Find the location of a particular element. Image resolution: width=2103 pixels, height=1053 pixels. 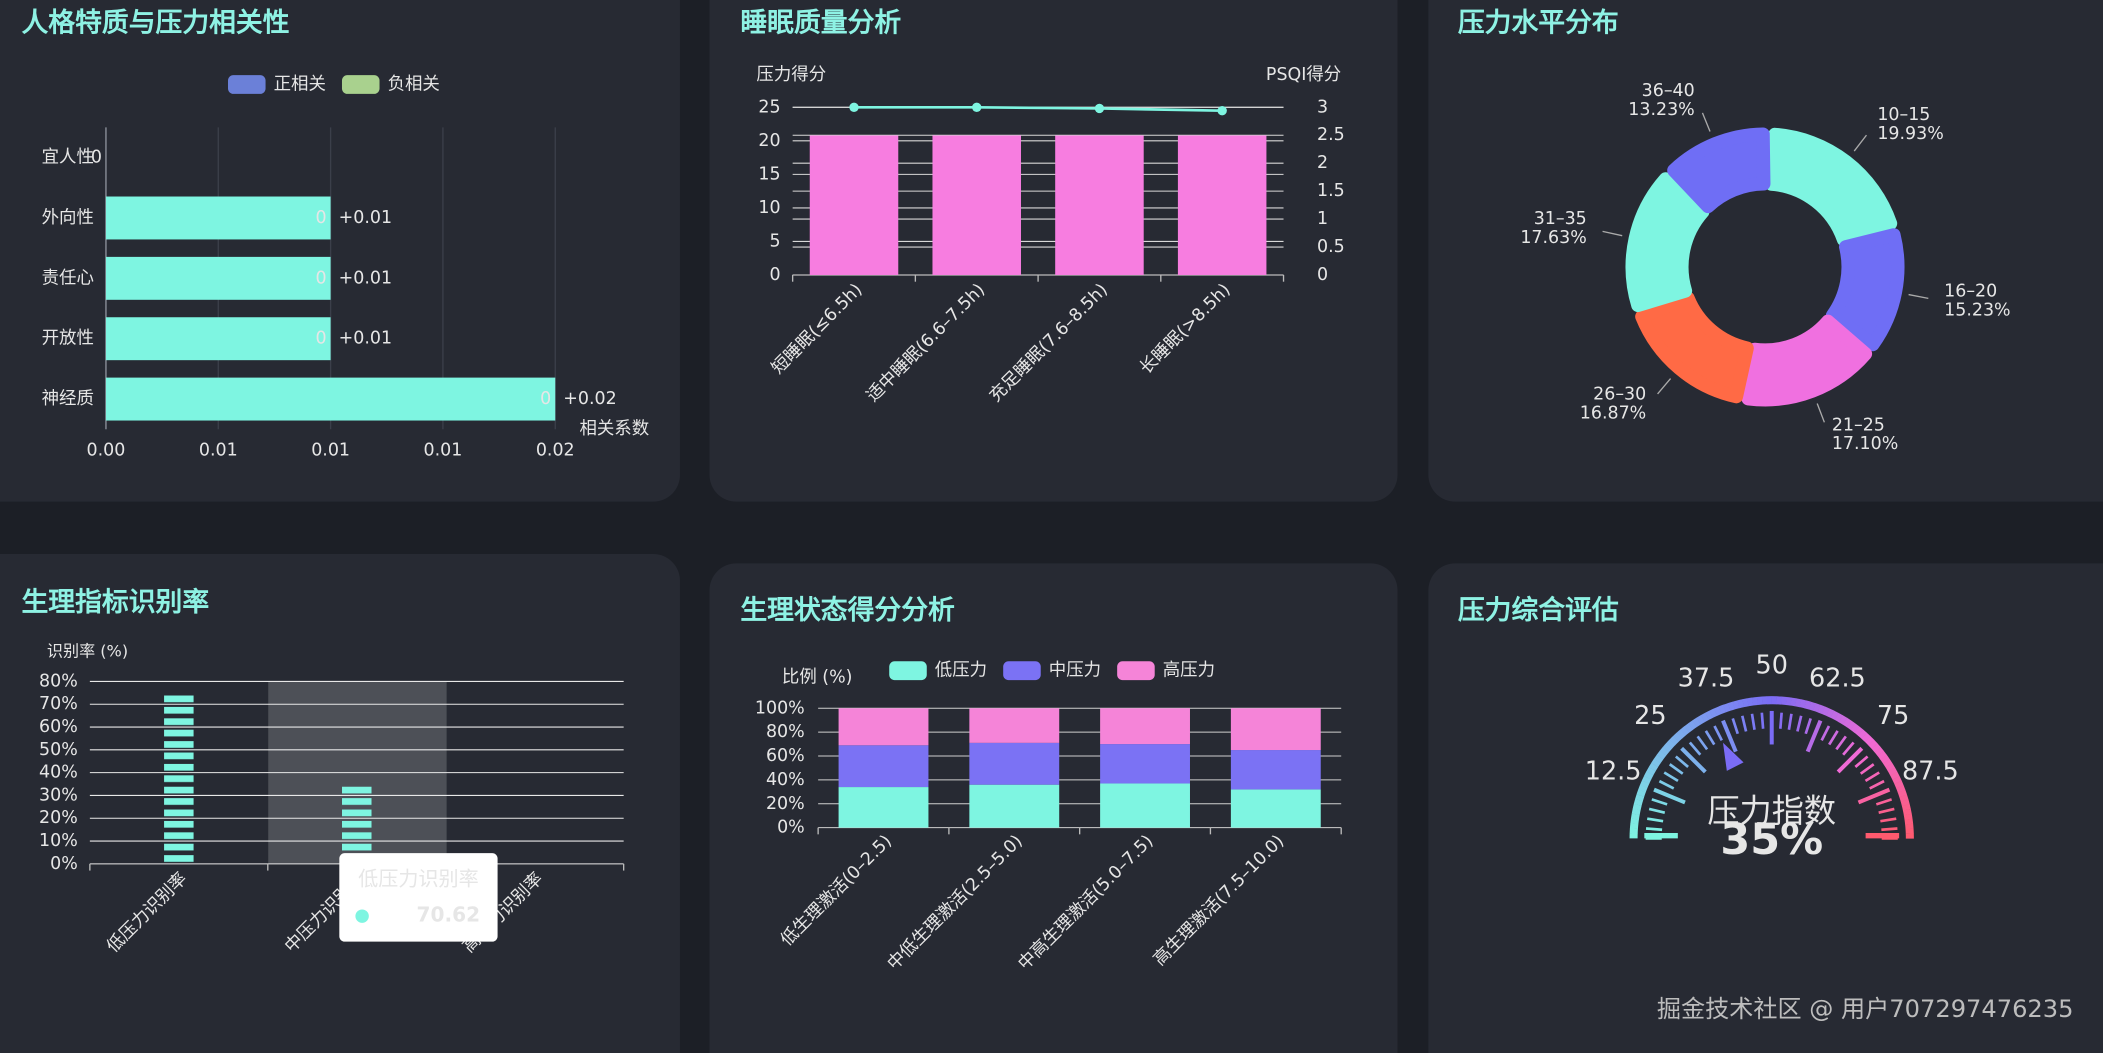

x-axis-title: 相关系数 is located at coordinates (614, 429).